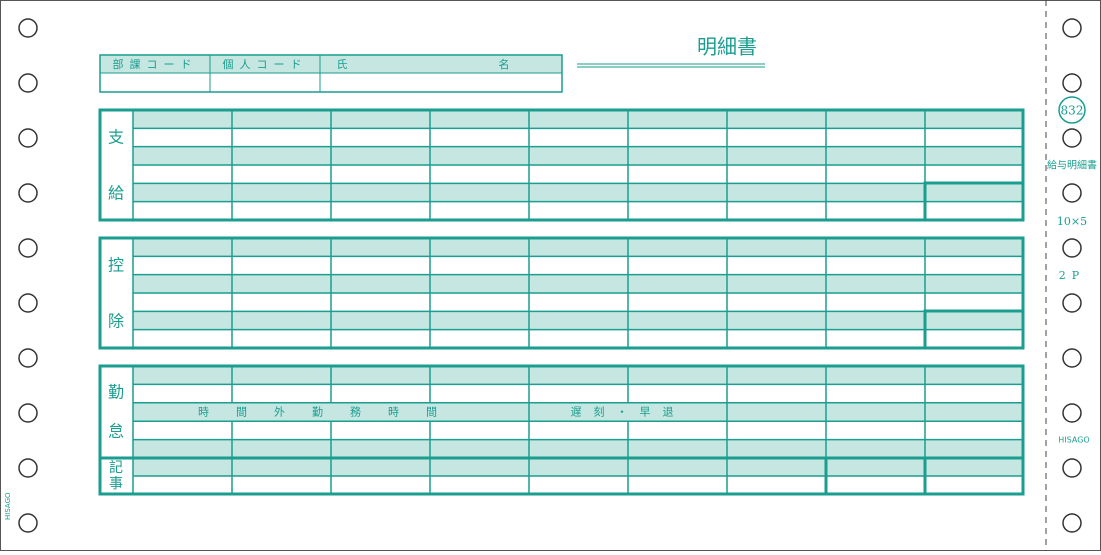 This screenshot has height=555, width=1101. Describe the element at coordinates (1073, 440) in the screenshot. I see `brand: HISAGO` at that location.